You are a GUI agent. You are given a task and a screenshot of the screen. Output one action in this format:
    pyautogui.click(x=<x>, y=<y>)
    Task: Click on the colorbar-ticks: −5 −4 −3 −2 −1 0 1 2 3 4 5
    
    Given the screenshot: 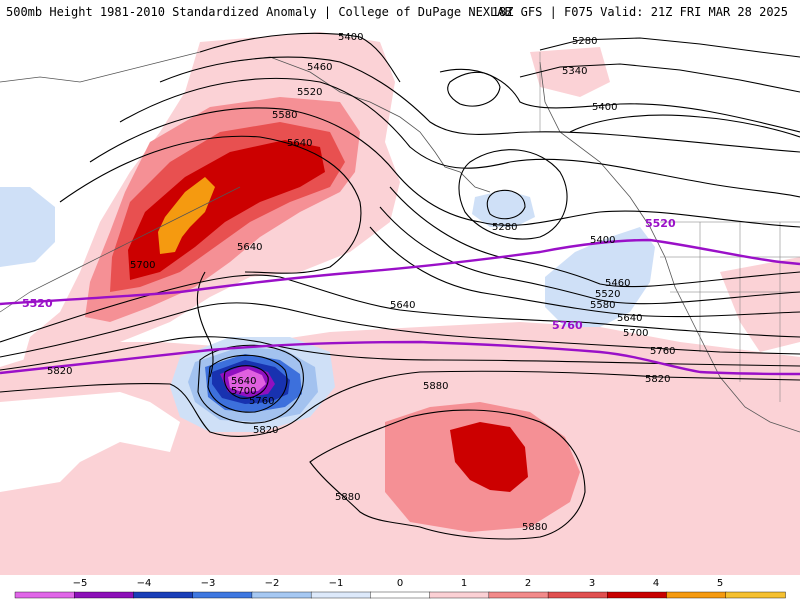 What is the action you would take?
    pyautogui.click(x=398, y=583)
    